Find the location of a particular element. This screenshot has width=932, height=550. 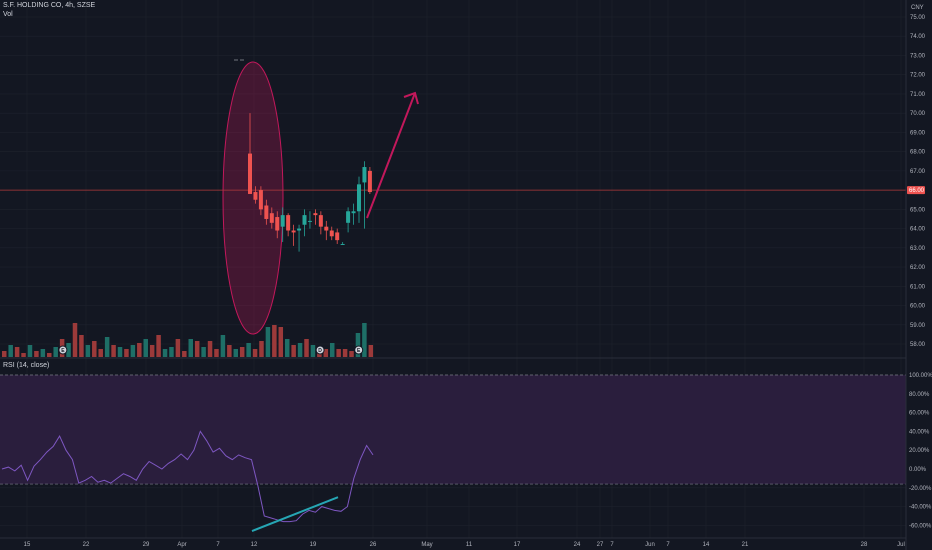

projection-arrow is located at coordinates (392, 155).